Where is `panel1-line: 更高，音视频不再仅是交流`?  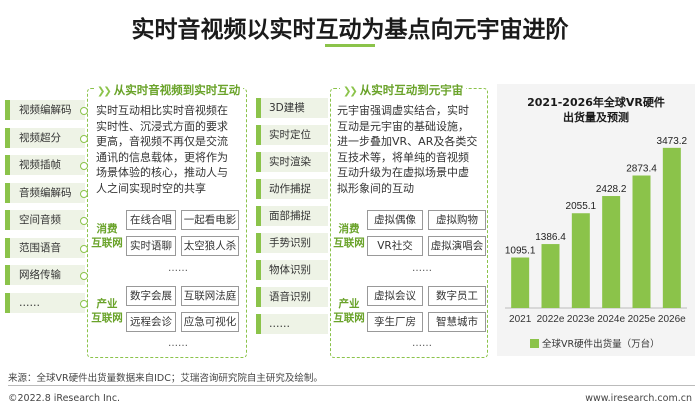
panel1-line: 更高，音视频不再仅是交流 is located at coordinates (162, 141).